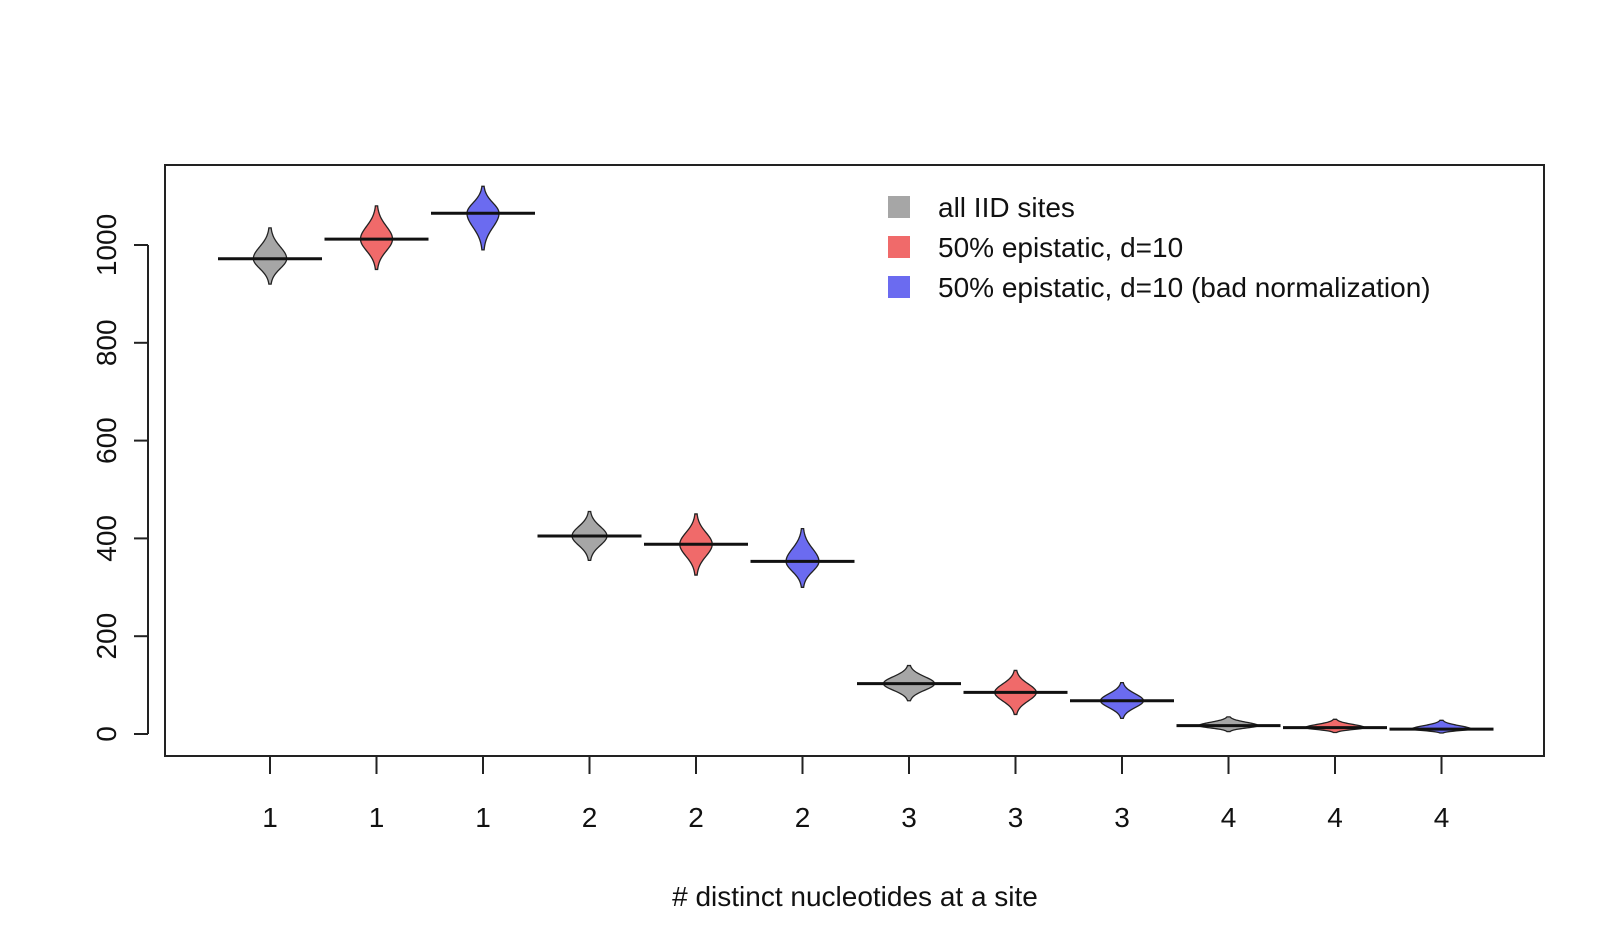 Image resolution: width=1614 pixels, height=952 pixels. I want to click on violin-series3-pos12, so click(1441, 726).